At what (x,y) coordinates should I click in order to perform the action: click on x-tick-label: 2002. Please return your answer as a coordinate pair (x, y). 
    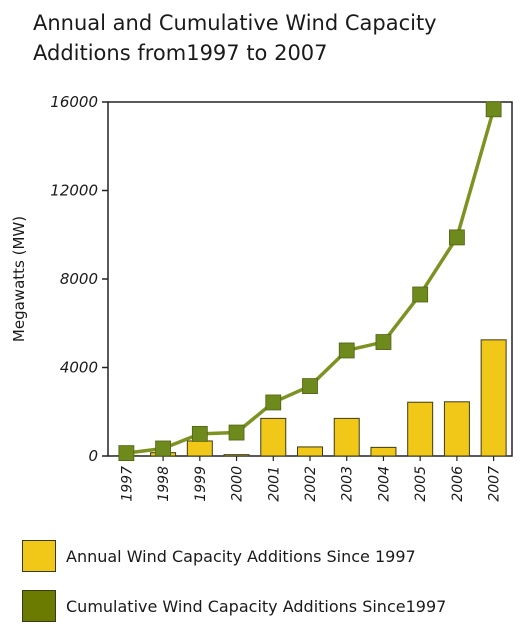
    Looking at the image, I should click on (311, 484).